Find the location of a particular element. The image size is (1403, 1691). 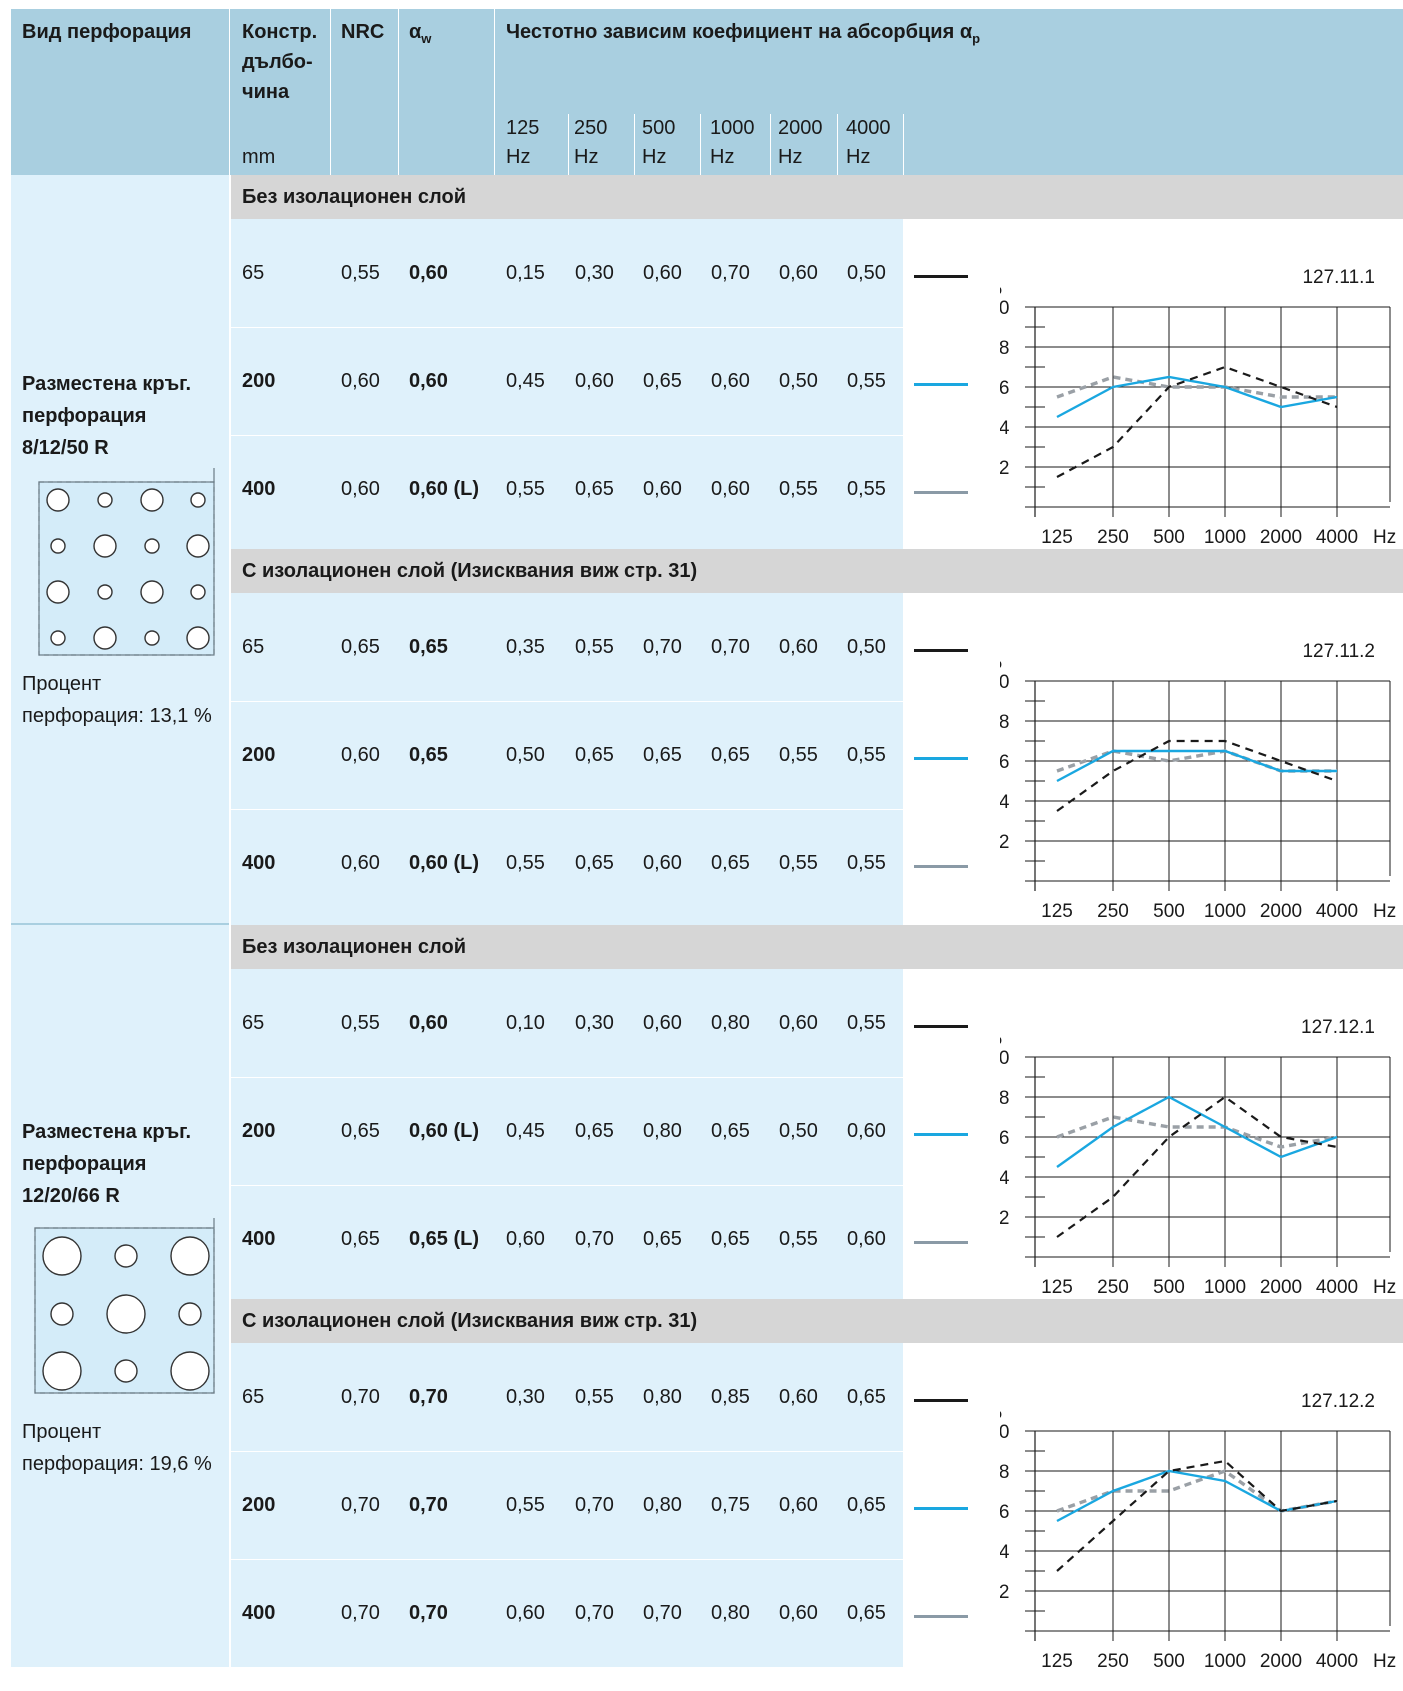

nrc-cell: 0,55 is located at coordinates (360, 1023).